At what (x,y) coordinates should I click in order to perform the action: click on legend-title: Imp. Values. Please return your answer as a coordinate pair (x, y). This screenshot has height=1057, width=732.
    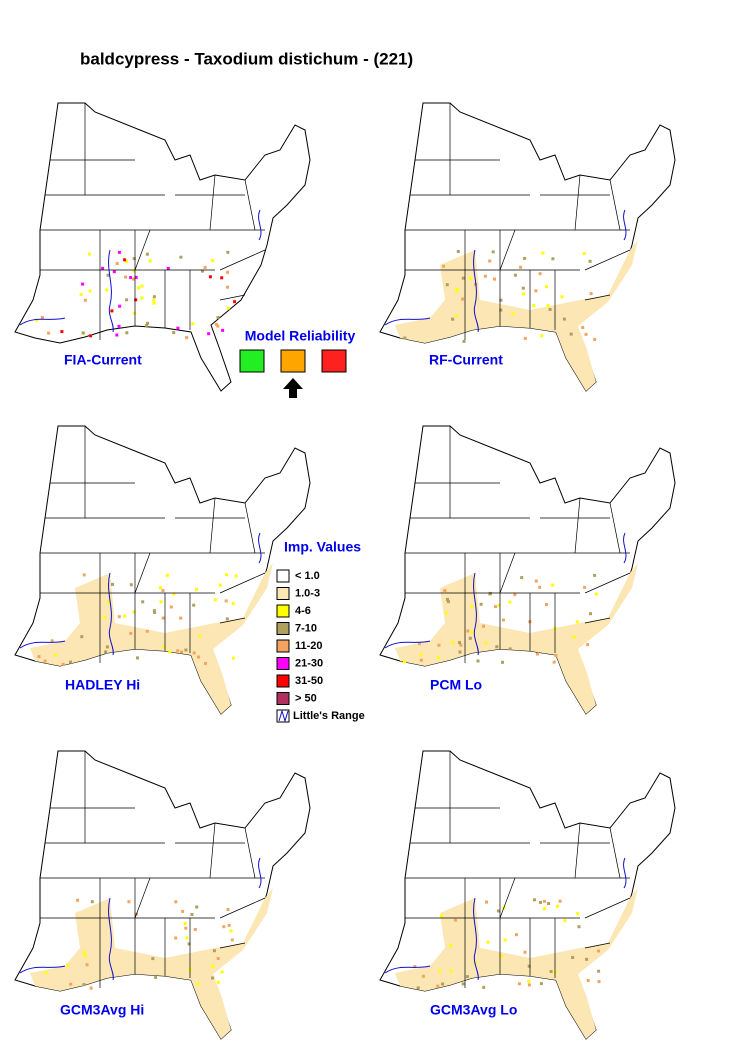
    Looking at the image, I should click on (322, 547).